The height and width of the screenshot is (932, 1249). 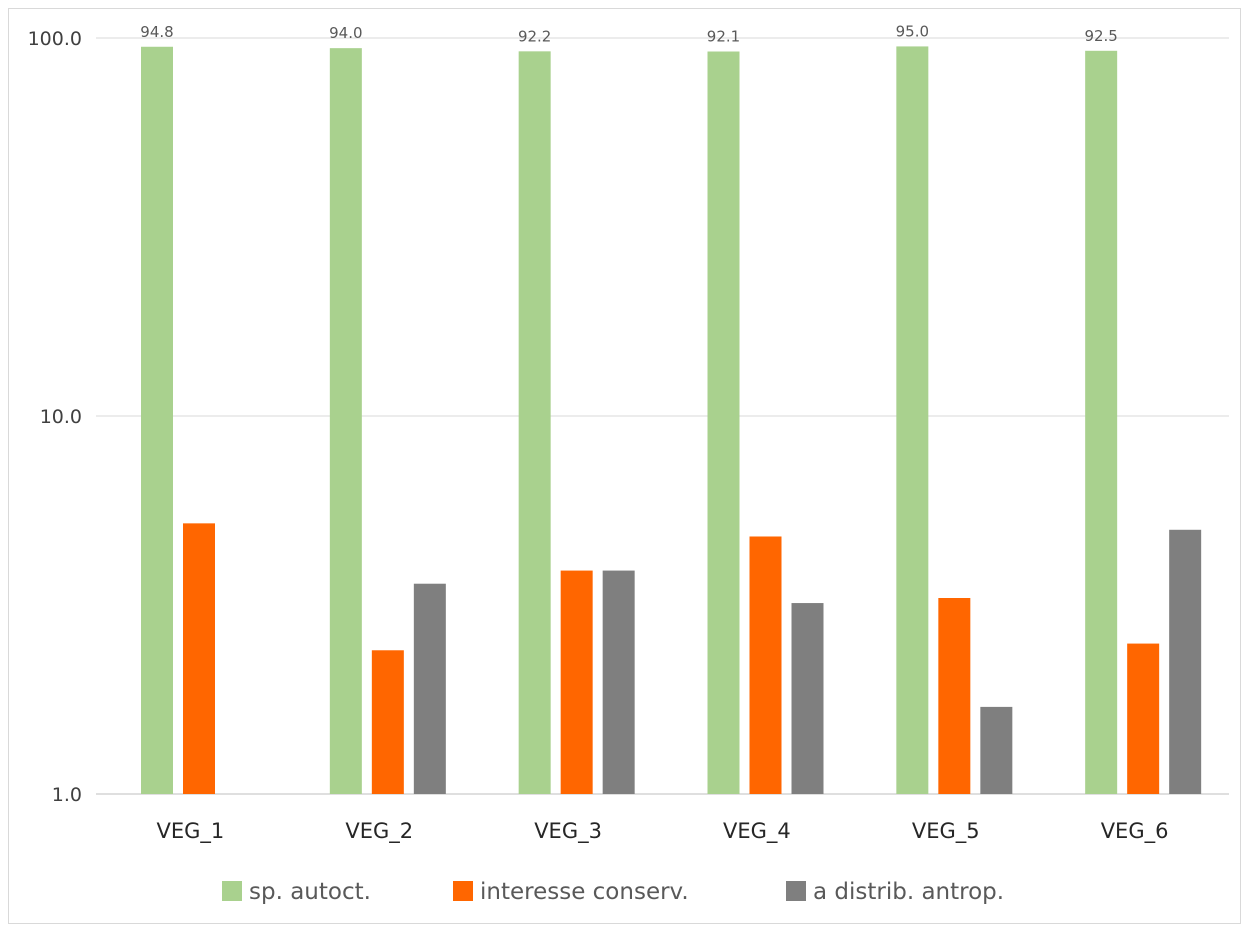 I want to click on data-labels: 94.8 94.0 92.2 92.1 95.0 92.5, so click(x=629, y=33).